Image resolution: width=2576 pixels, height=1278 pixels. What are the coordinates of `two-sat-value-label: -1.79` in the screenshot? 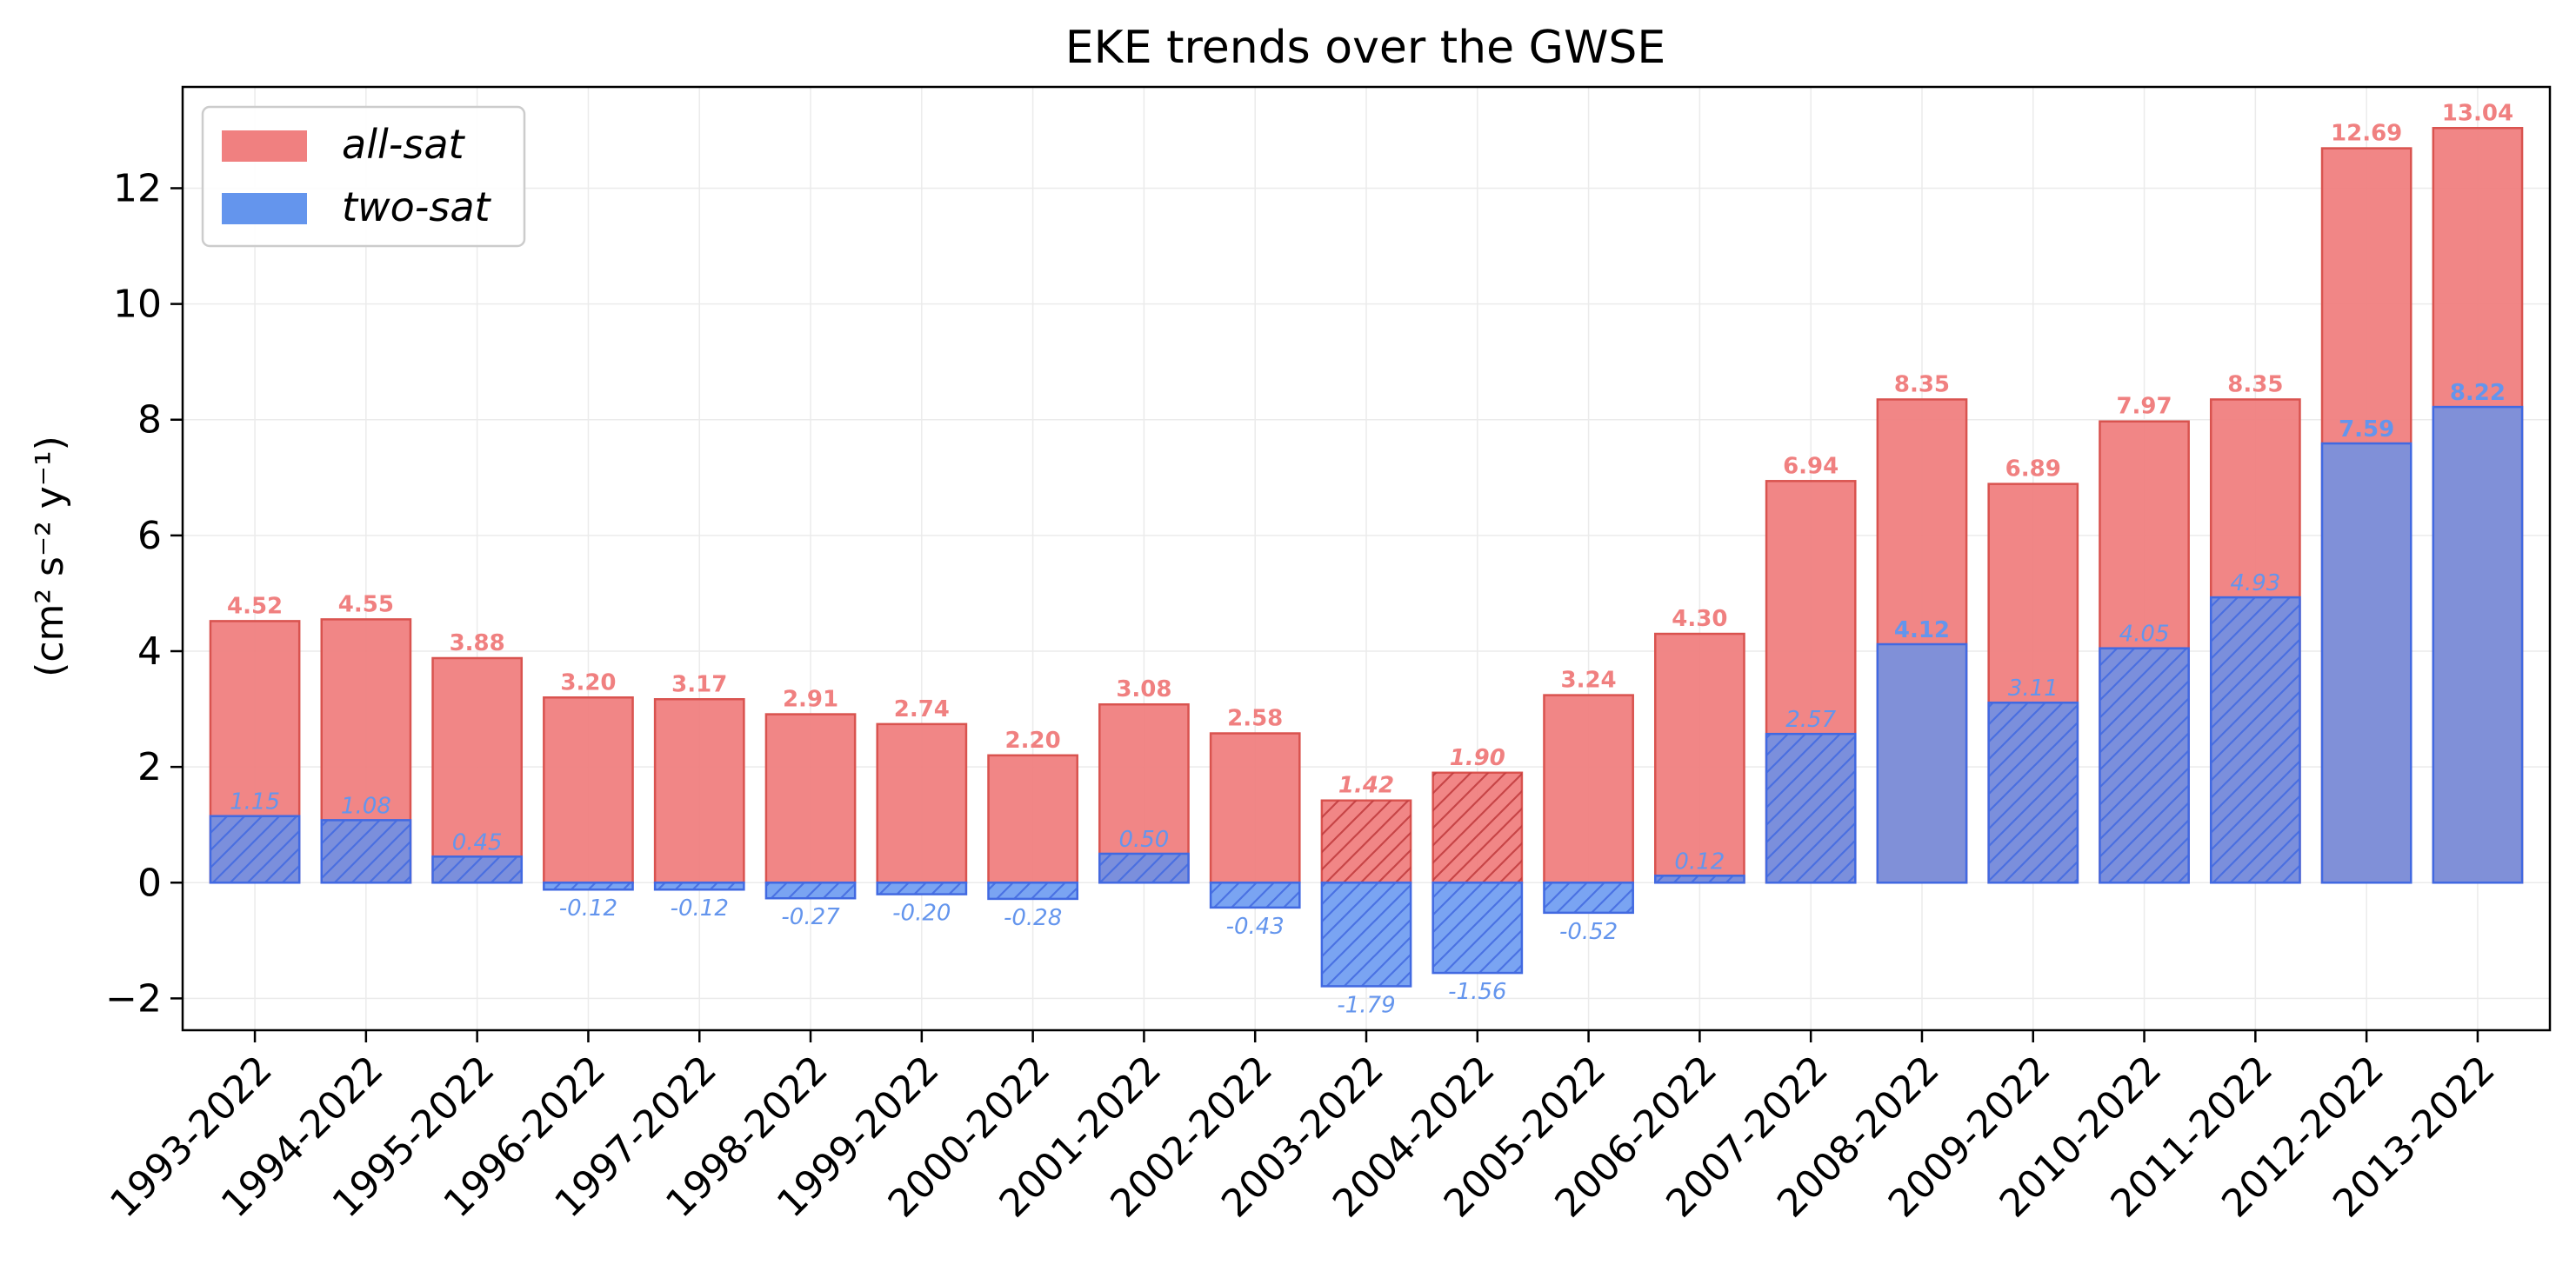 It's located at (1366, 1005).